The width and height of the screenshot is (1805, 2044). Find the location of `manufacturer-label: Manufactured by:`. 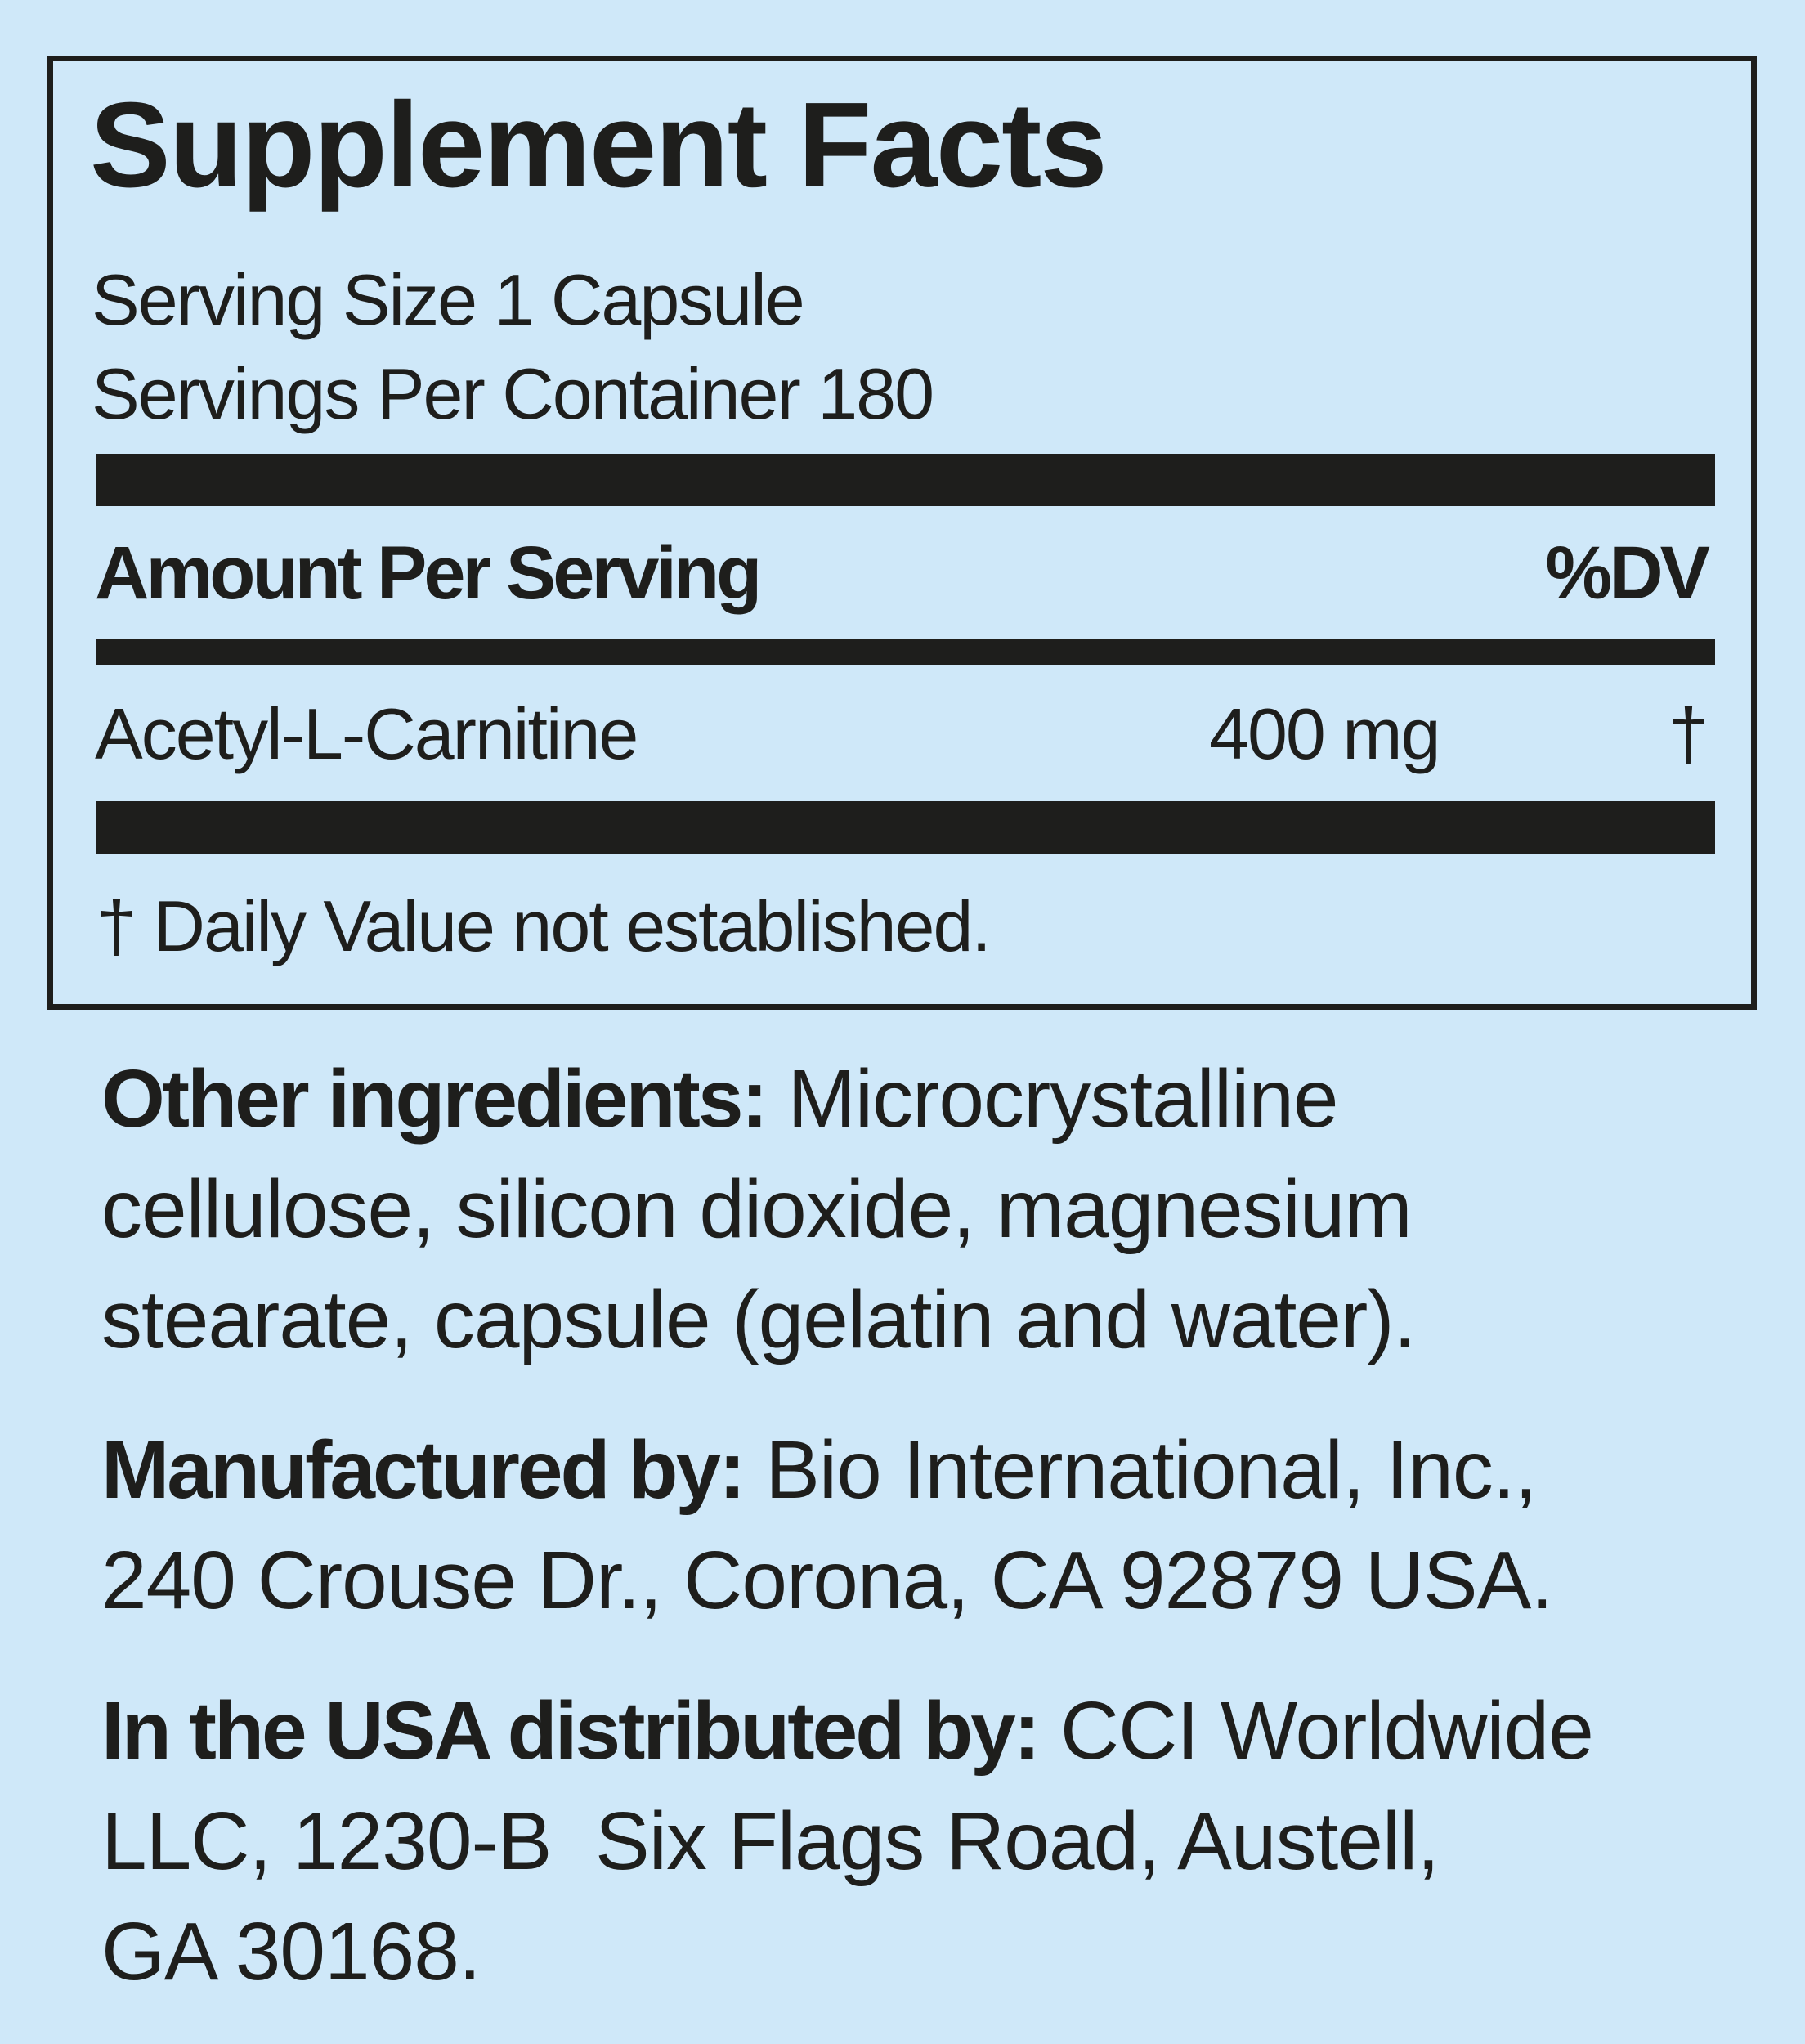

manufacturer-label: Manufactured by: is located at coordinates (423, 1470).